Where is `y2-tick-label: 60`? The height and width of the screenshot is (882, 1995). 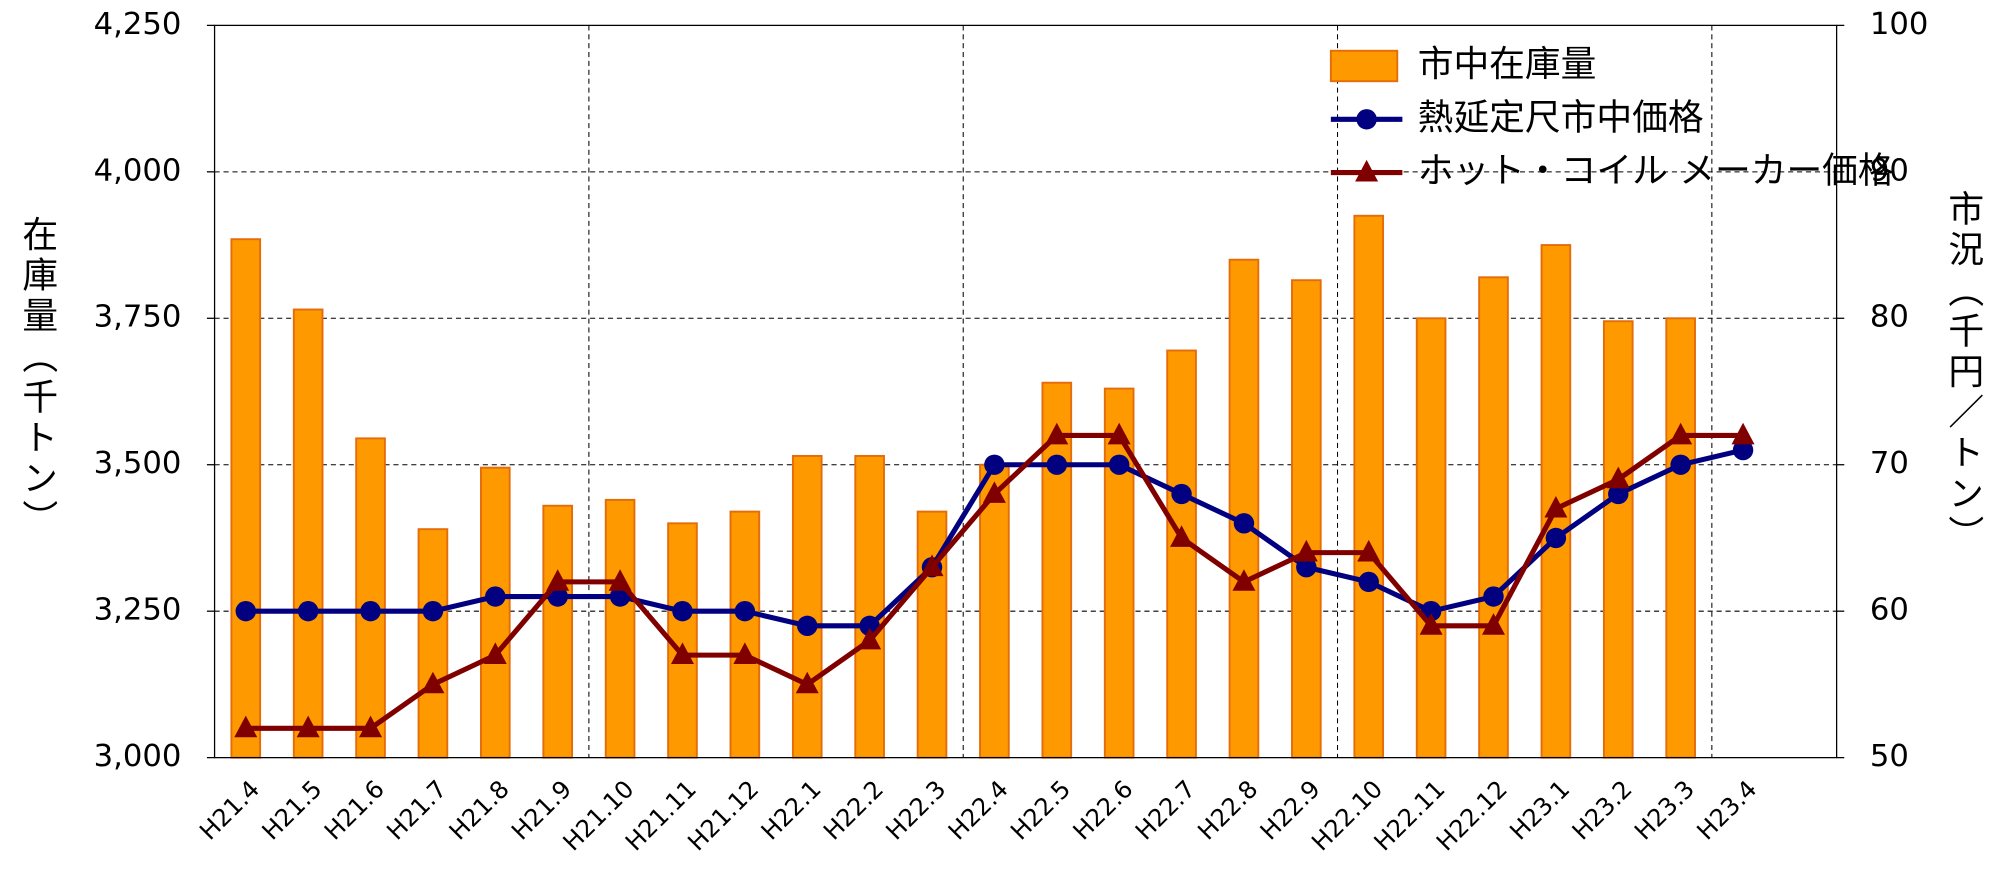 y2-tick-label: 60 is located at coordinates (1889, 610).